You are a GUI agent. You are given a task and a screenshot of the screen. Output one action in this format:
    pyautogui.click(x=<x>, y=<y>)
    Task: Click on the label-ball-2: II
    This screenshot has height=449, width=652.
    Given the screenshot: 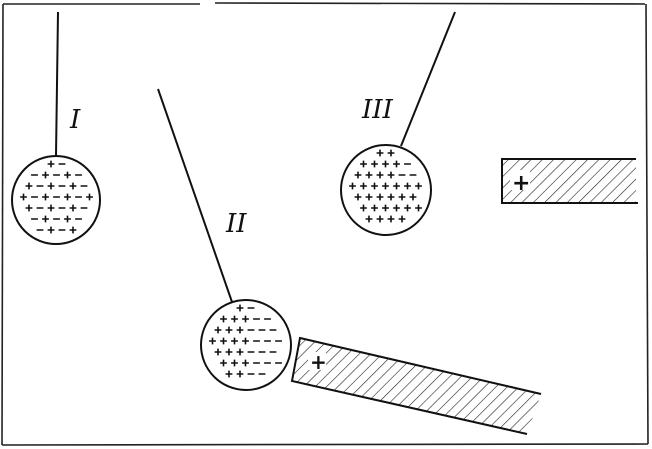 What is the action you would take?
    pyautogui.click(x=236, y=224)
    